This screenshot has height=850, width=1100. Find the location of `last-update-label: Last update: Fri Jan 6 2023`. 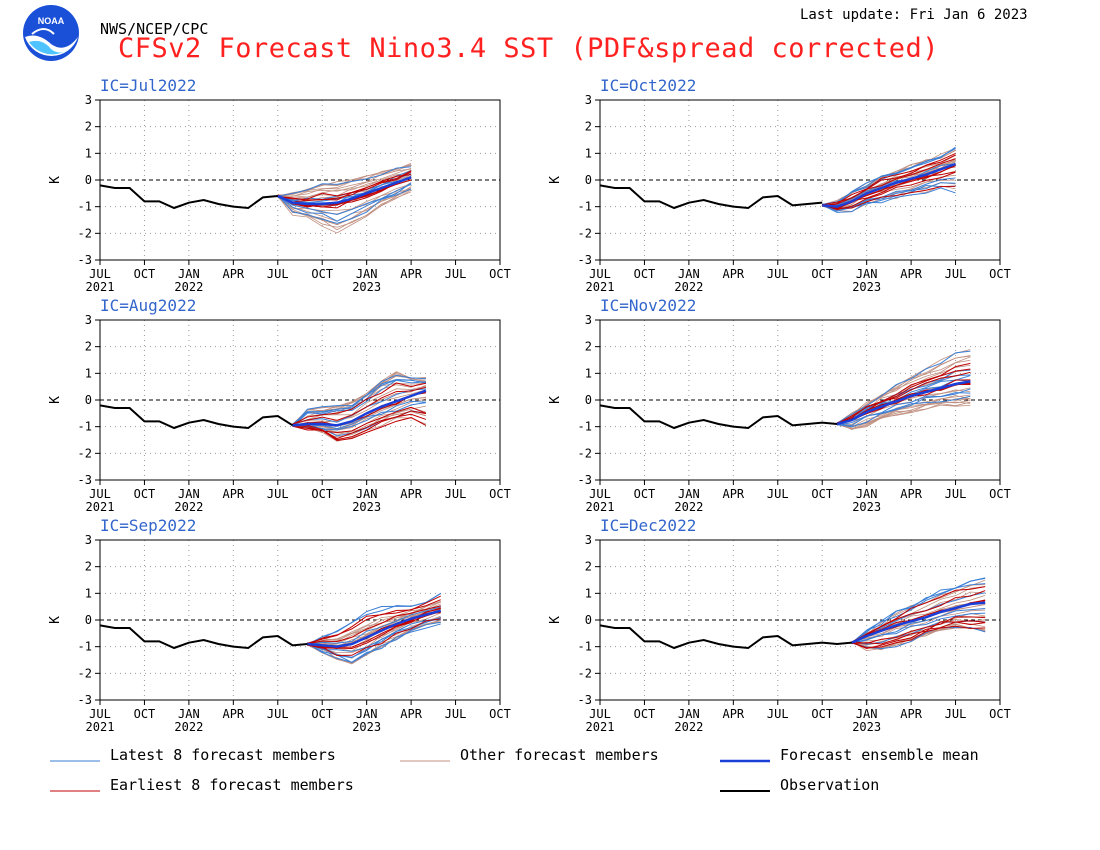

last-update-label: Last update: Fri Jan 6 2023 is located at coordinates (914, 15).